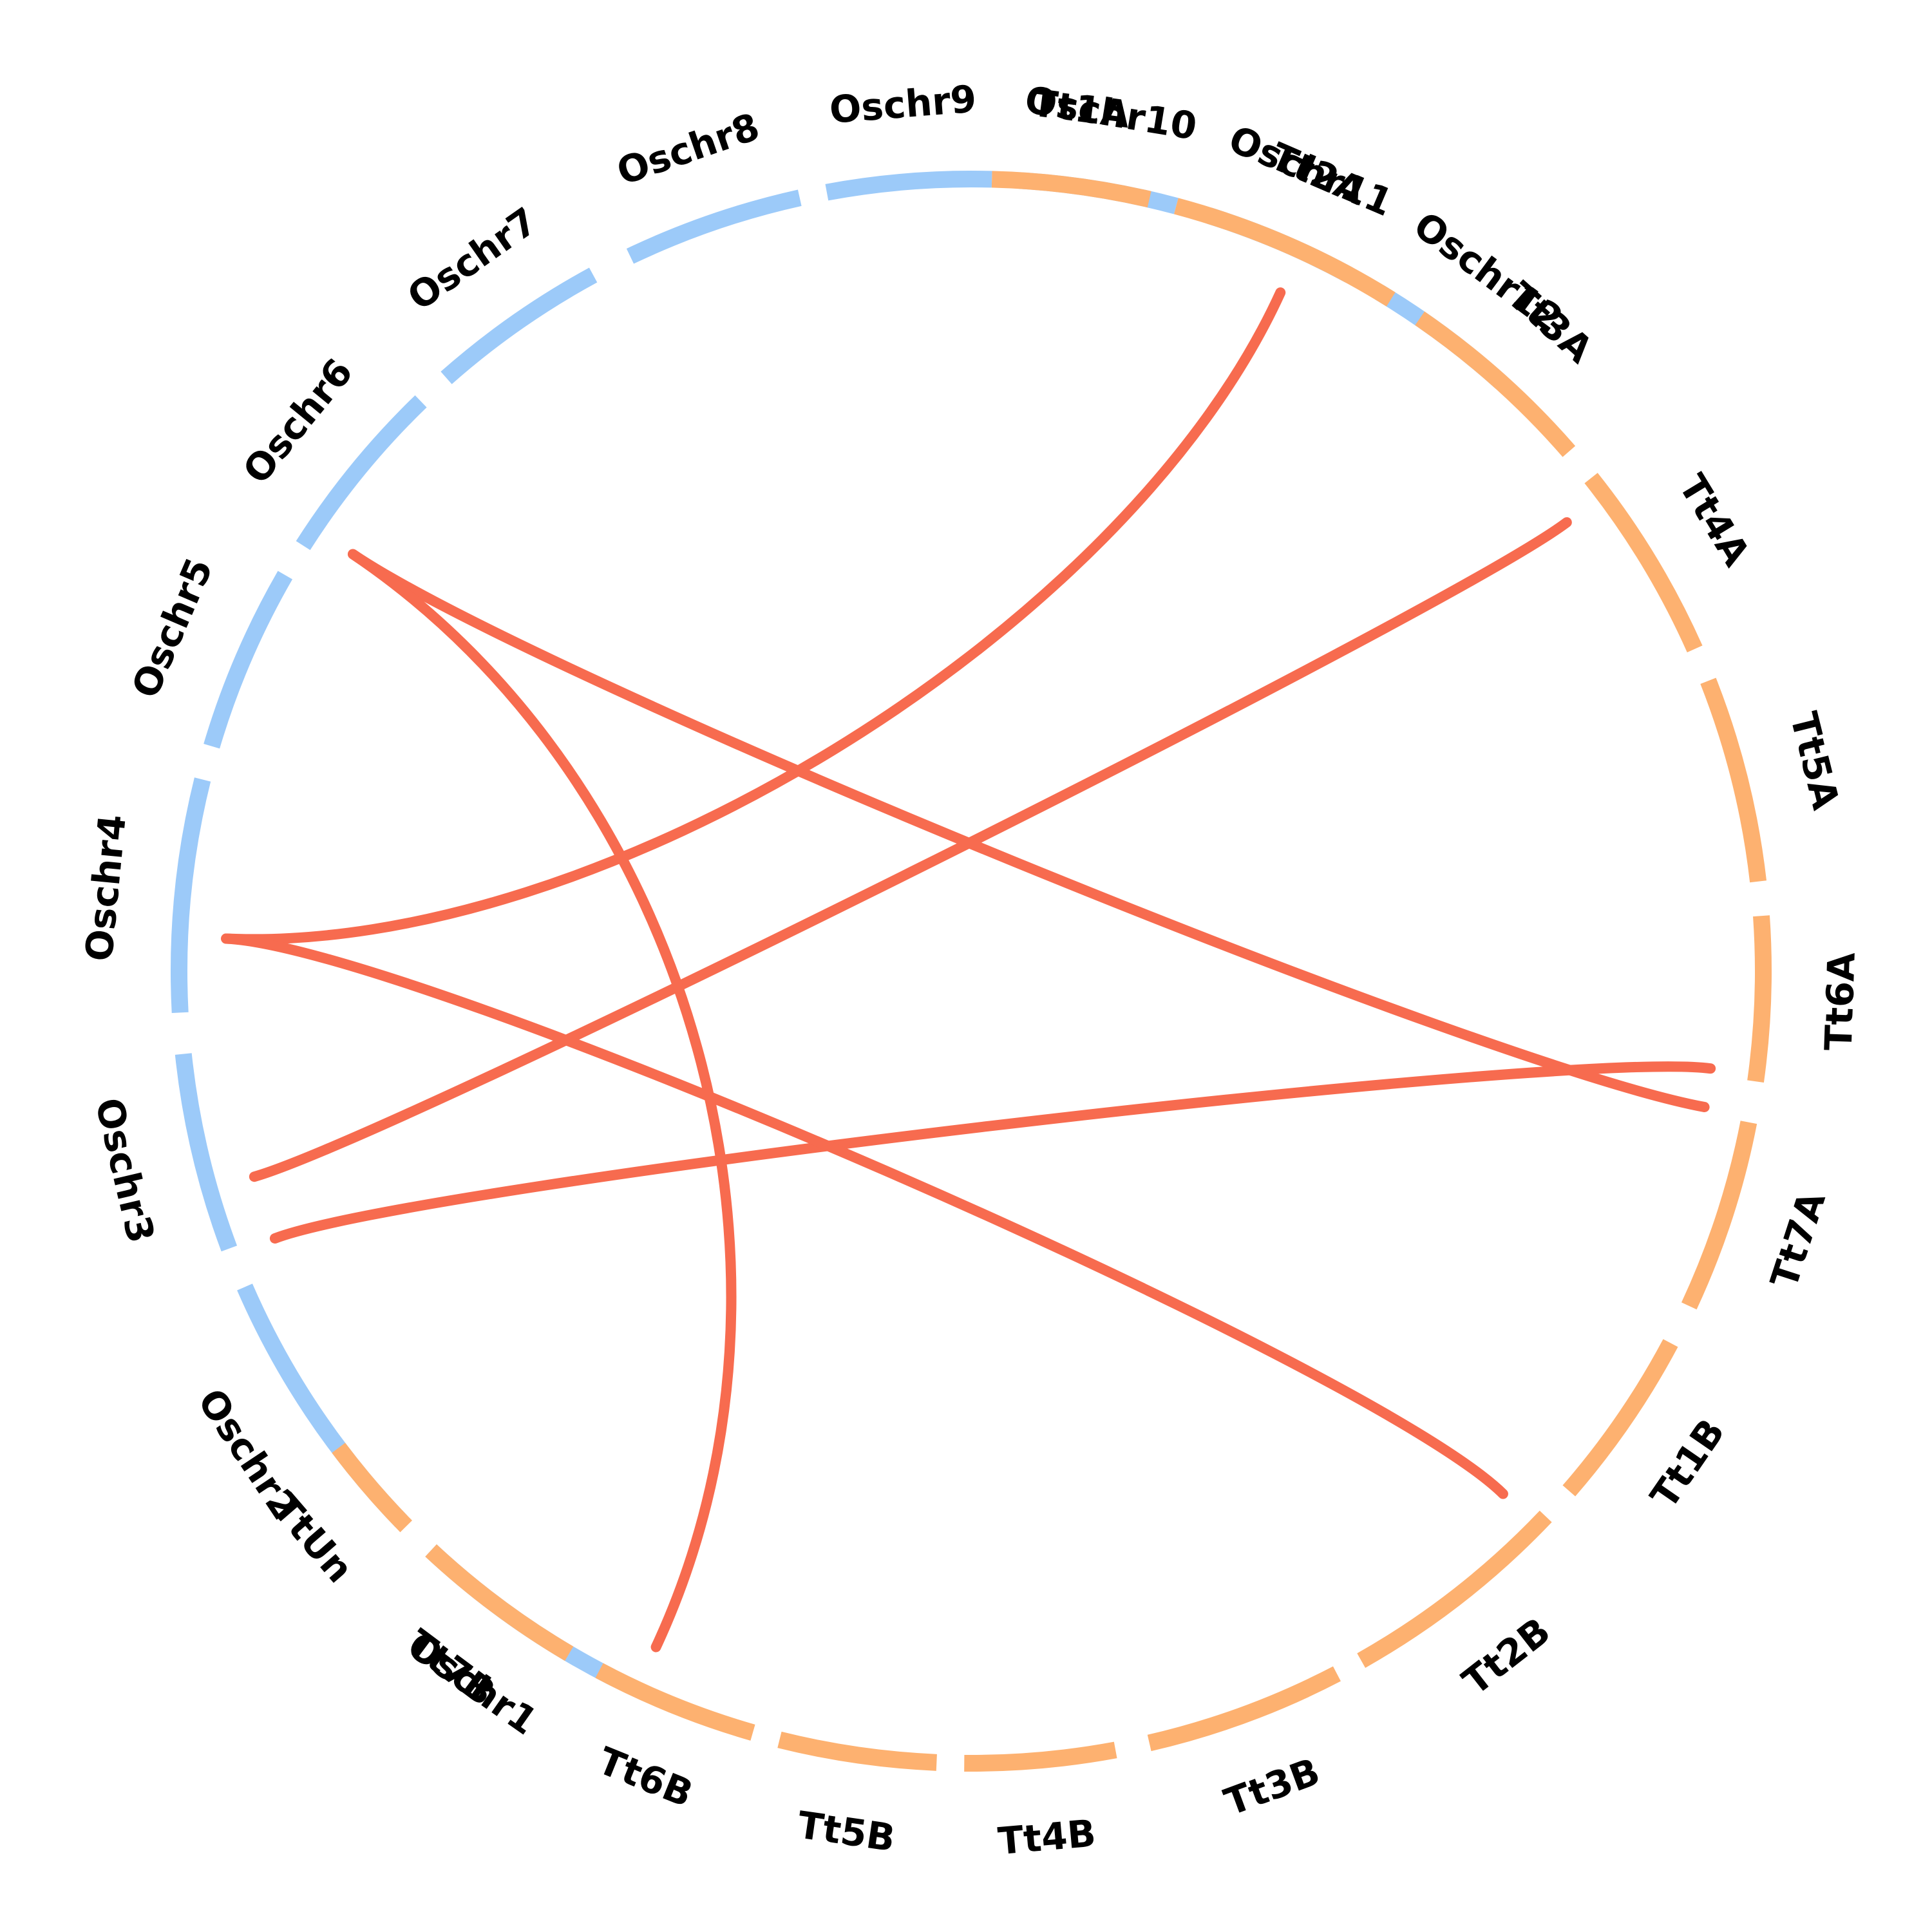  Describe the element at coordinates (1046, 1837) in the screenshot. I see `label-tt4b: Tt4B` at that location.